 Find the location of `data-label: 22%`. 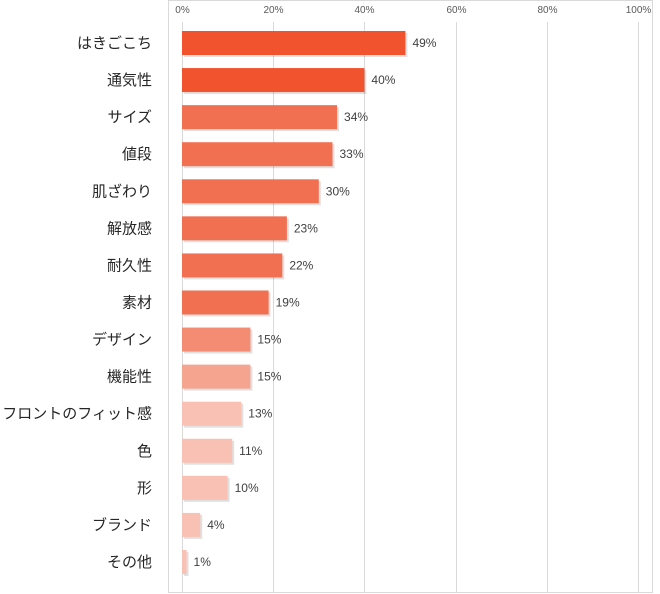

data-label: 22% is located at coordinates (301, 265).